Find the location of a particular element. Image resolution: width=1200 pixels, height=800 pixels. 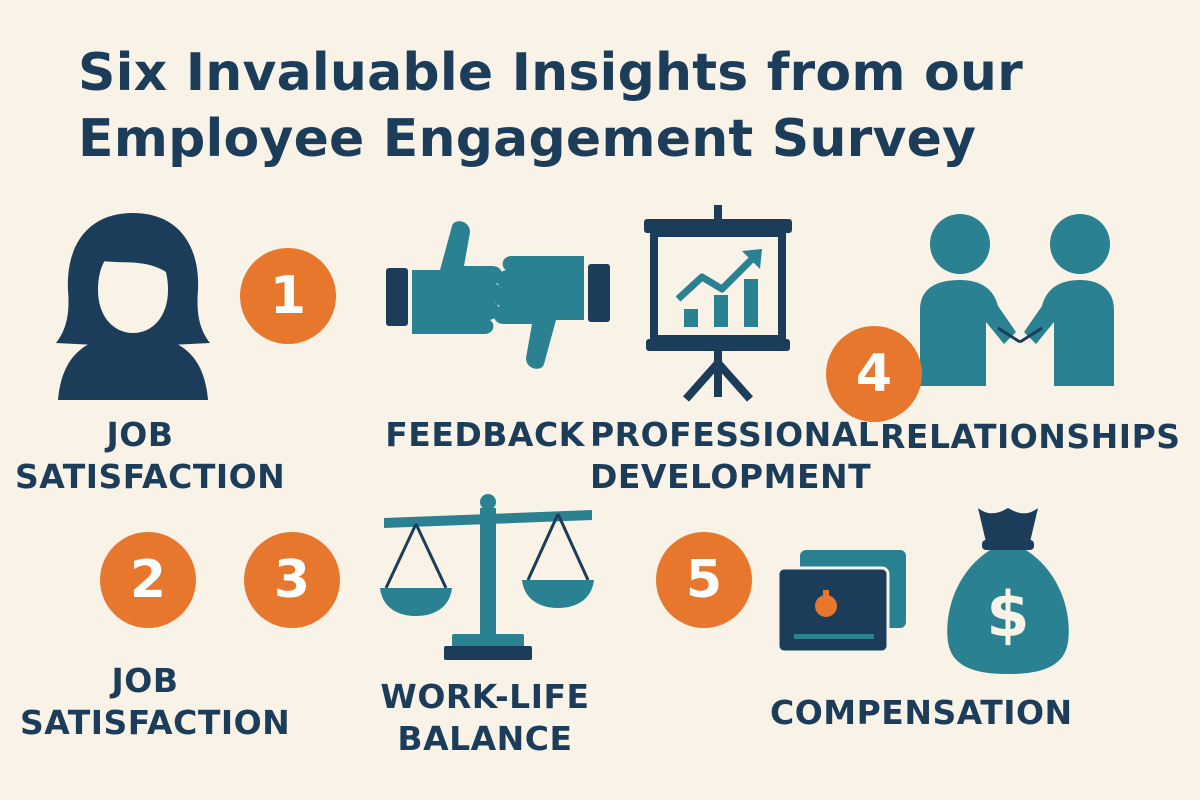

badge-4: 4 is located at coordinates (874, 374).